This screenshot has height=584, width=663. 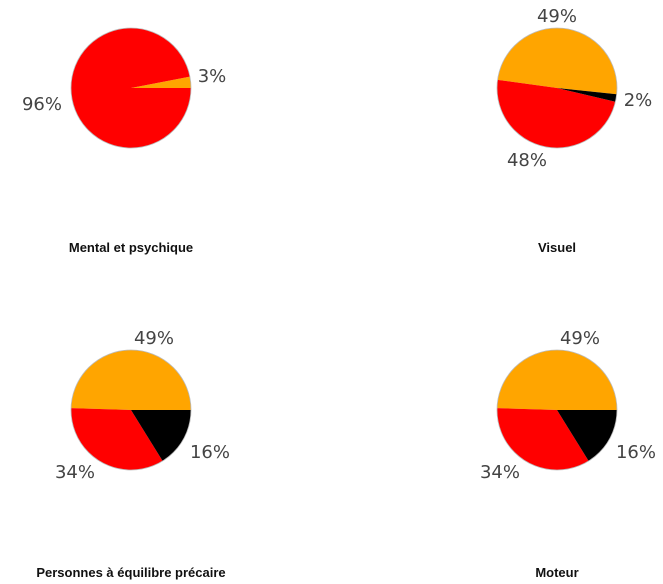 I want to click on slice-percent-label: 48%, so click(x=527, y=160).